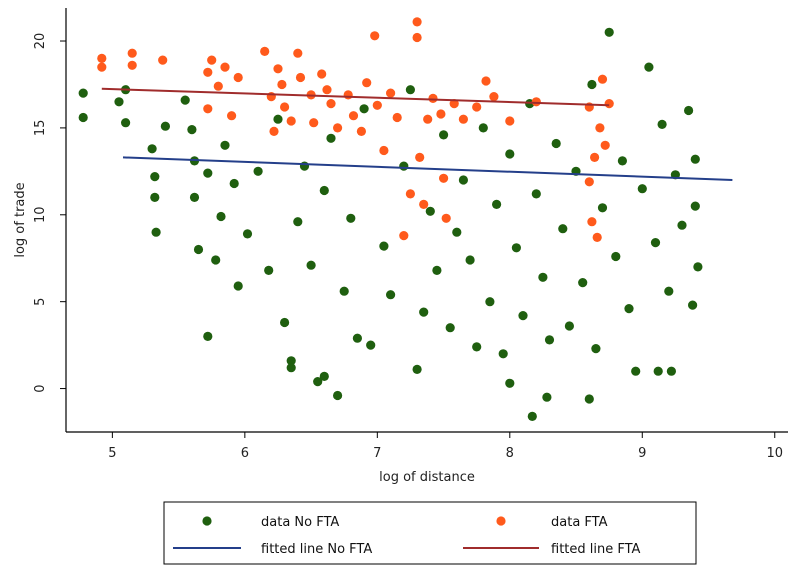  I want to click on legend-box, so click(430, 533).